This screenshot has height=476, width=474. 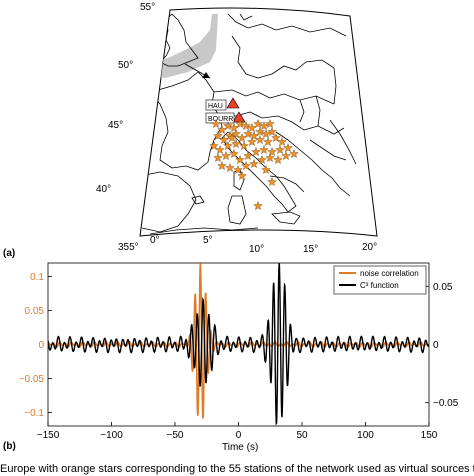 I want to click on x-tick-label: 0, so click(x=239, y=435).